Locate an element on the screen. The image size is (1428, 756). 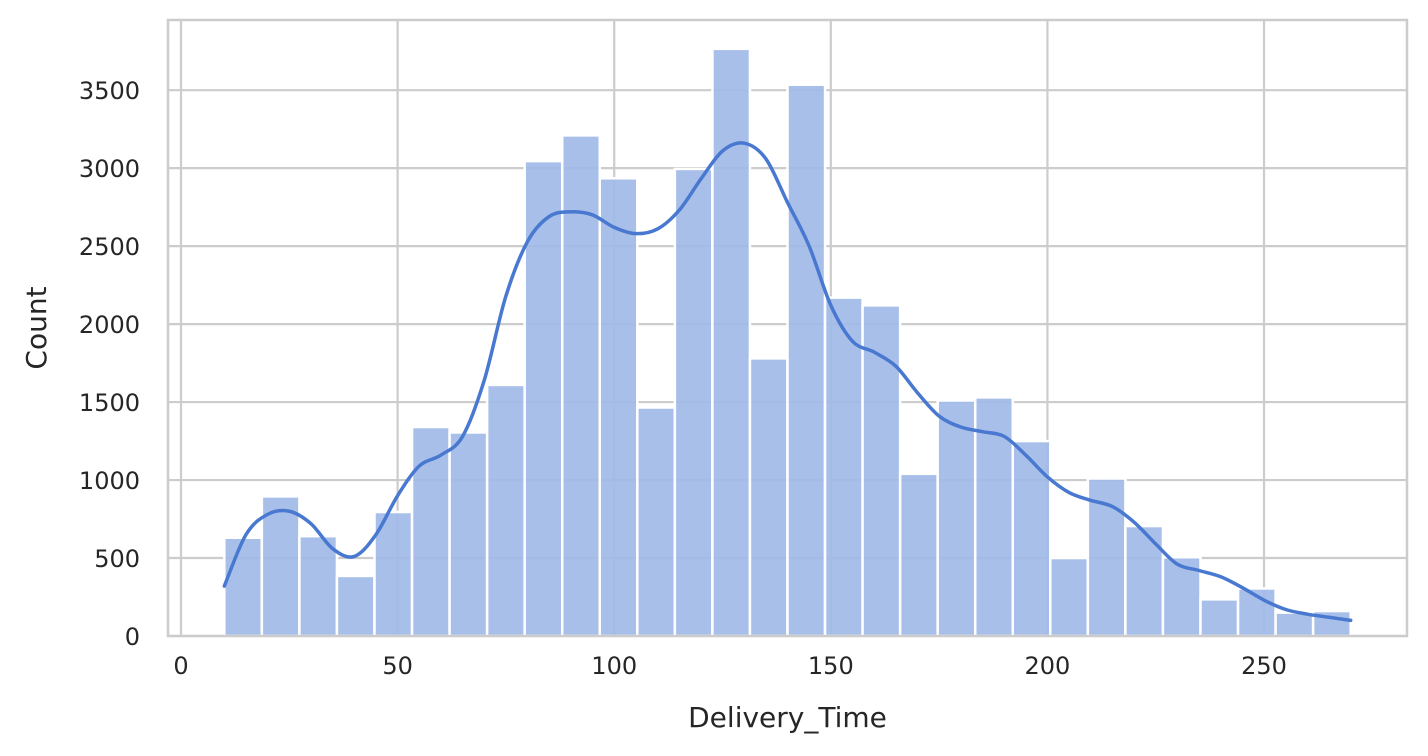
y-tick-label: 3000 is located at coordinates (109, 169).